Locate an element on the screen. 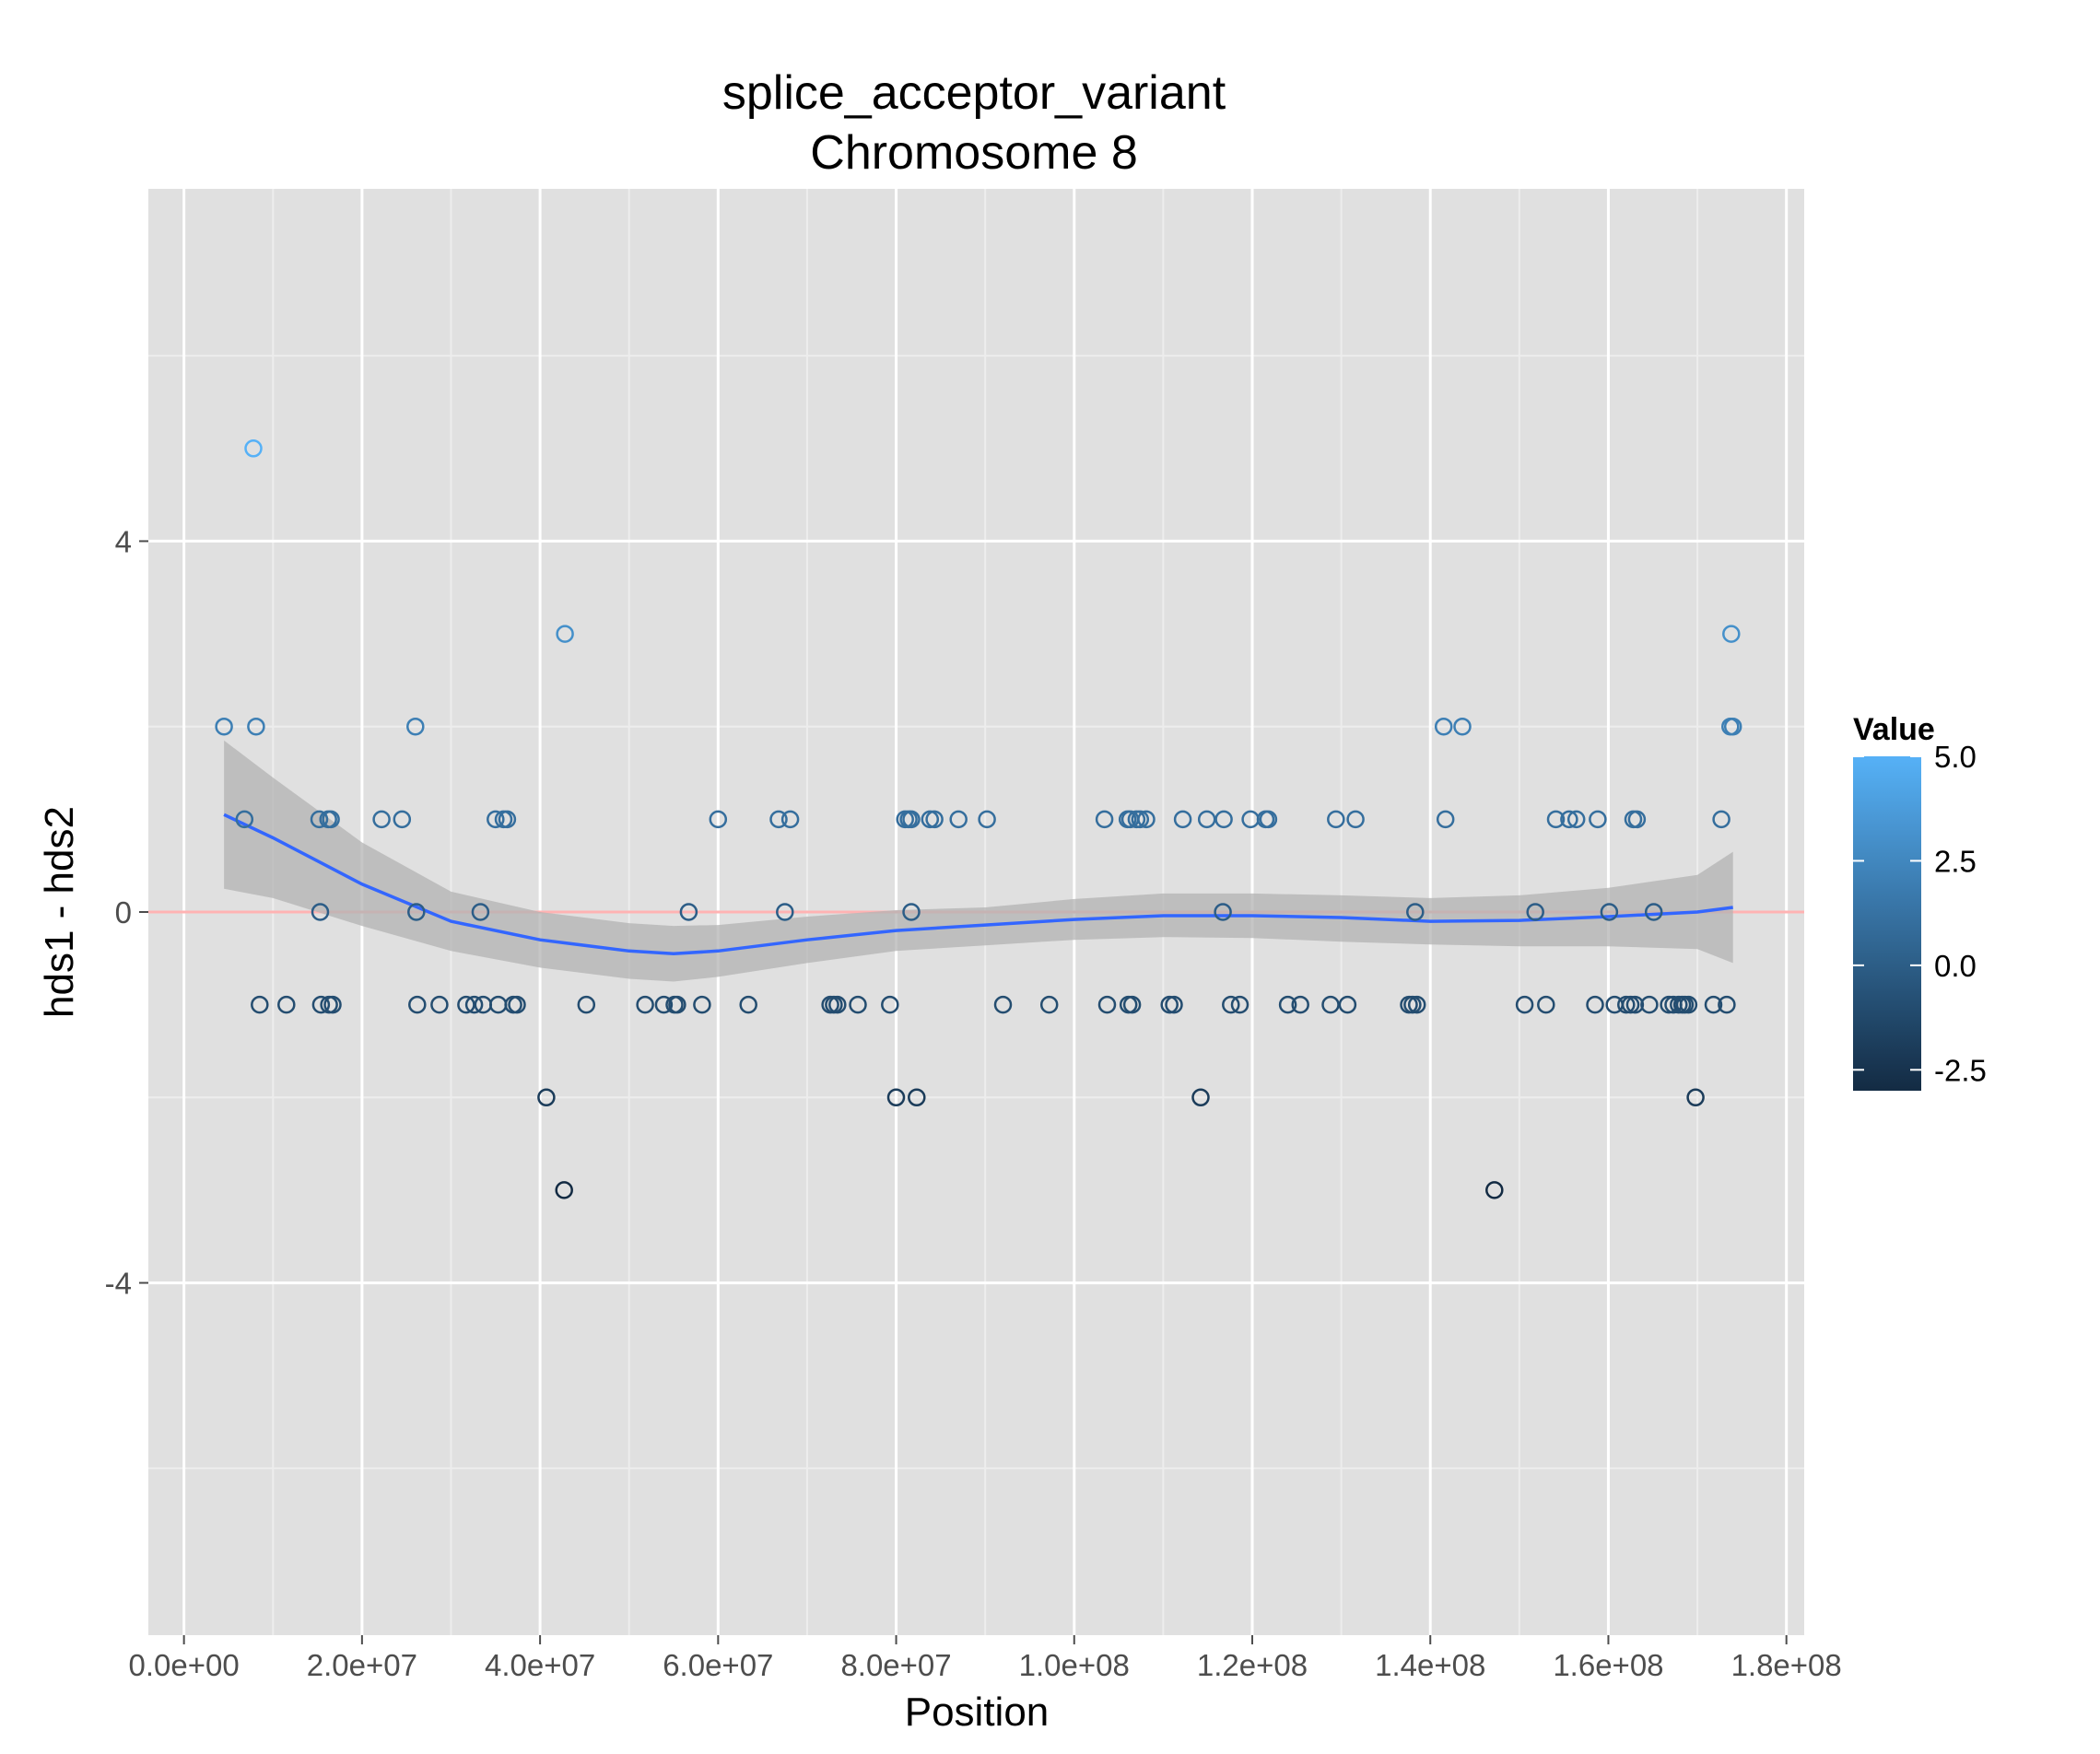  x-tick-label: 6.0e+07 is located at coordinates (718, 1665).